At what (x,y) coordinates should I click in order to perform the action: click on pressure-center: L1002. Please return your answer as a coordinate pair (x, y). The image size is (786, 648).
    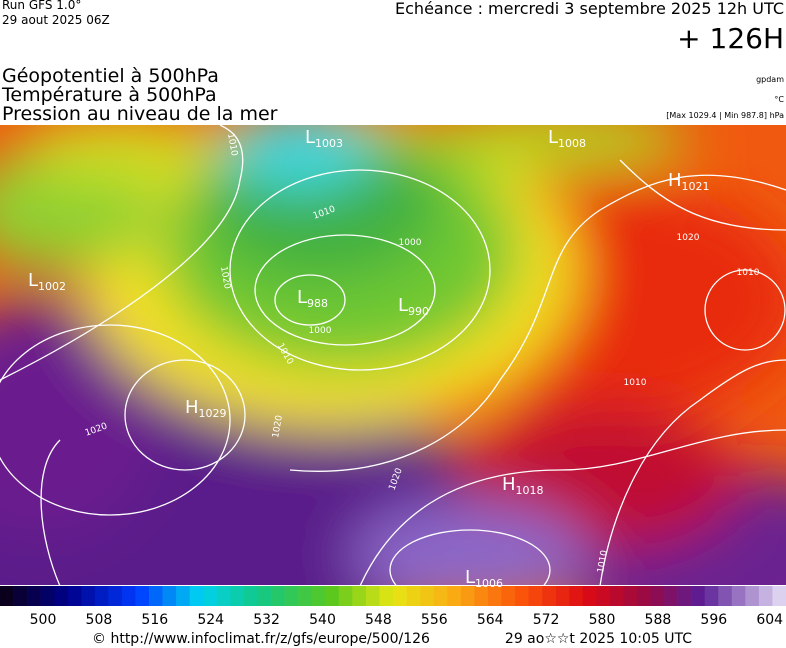
    Looking at the image, I should click on (47, 281).